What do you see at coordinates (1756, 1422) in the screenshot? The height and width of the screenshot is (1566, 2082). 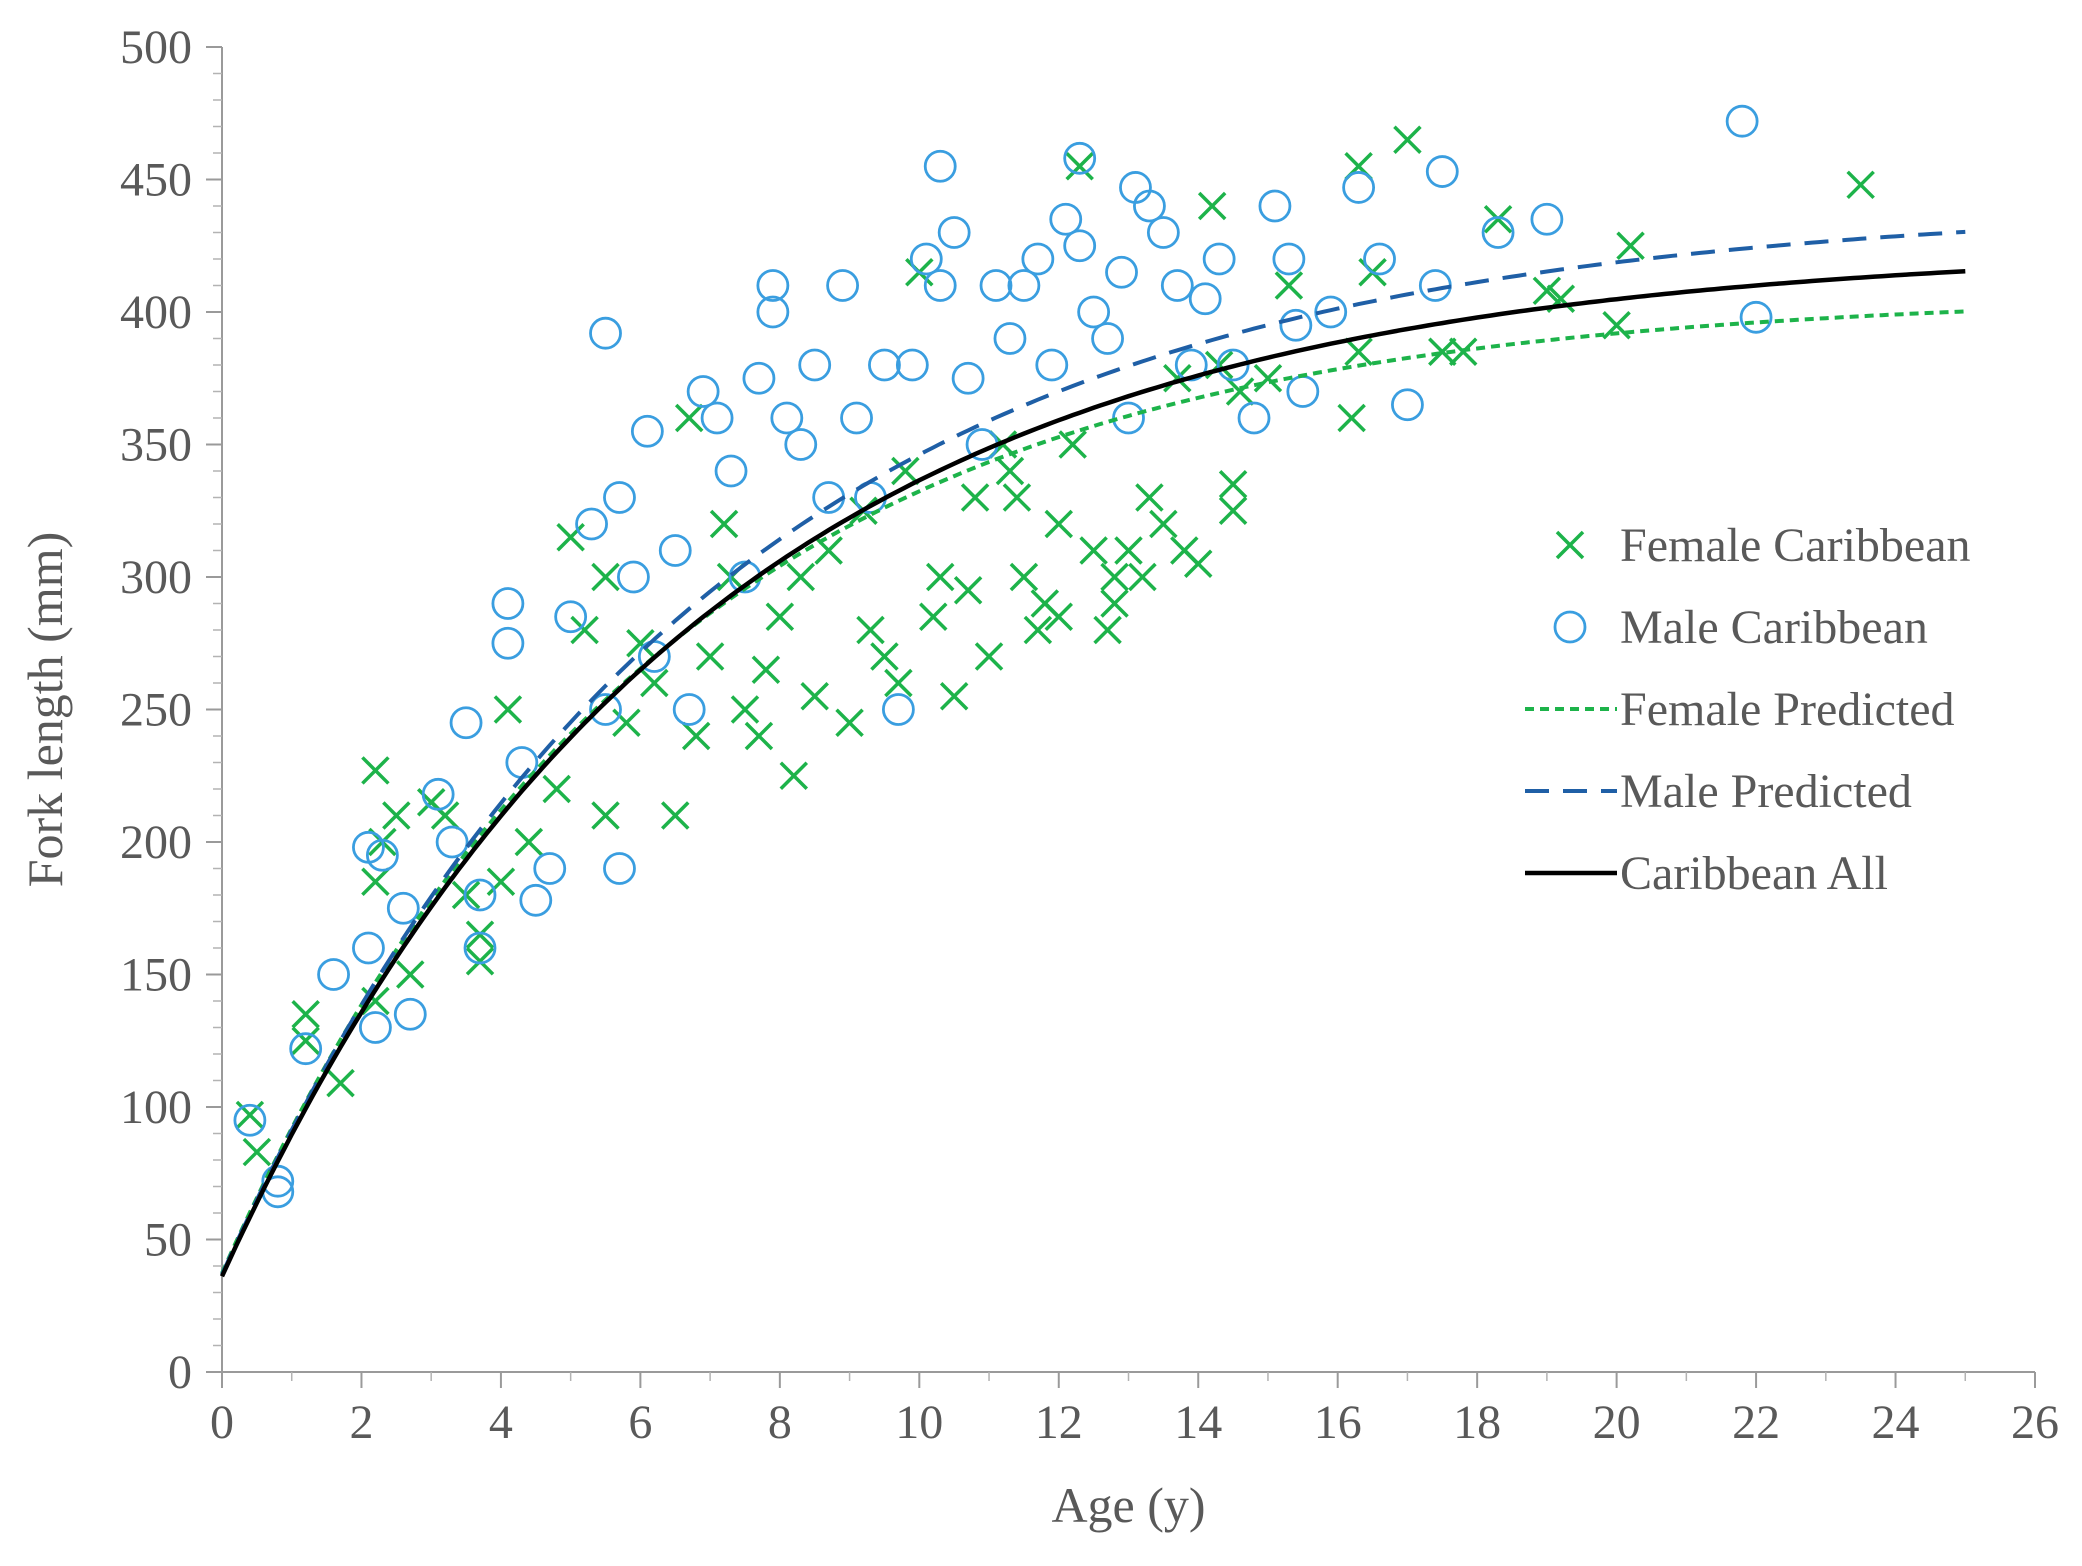 I see `x-tick-label: 22` at bounding box center [1756, 1422].